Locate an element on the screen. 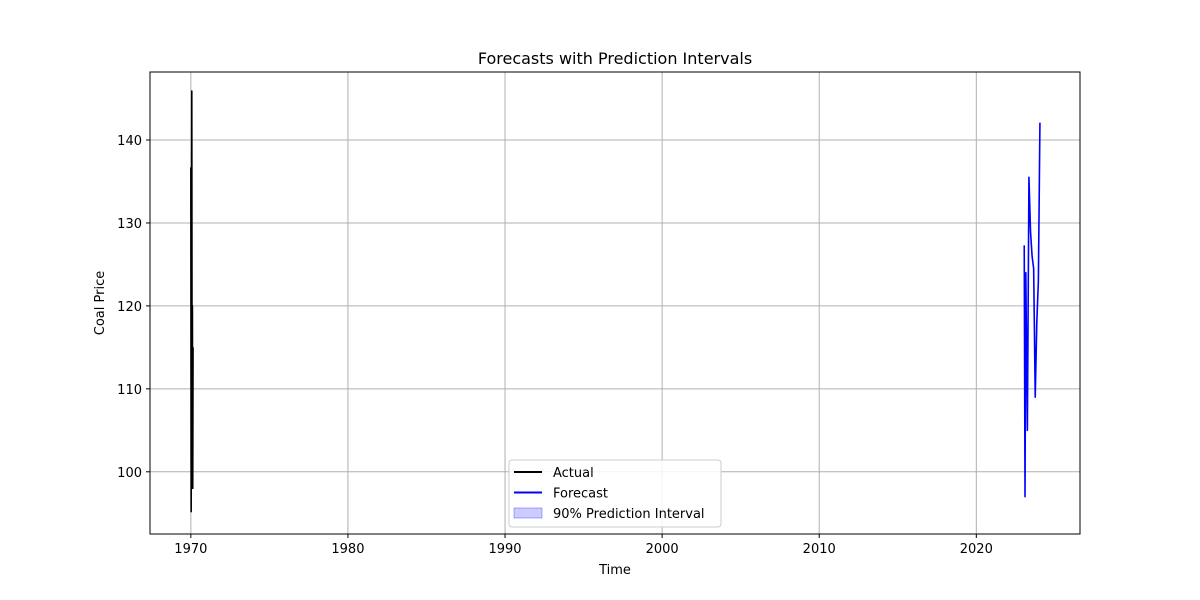 The width and height of the screenshot is (1200, 600). legend-box is located at coordinates (615, 493).